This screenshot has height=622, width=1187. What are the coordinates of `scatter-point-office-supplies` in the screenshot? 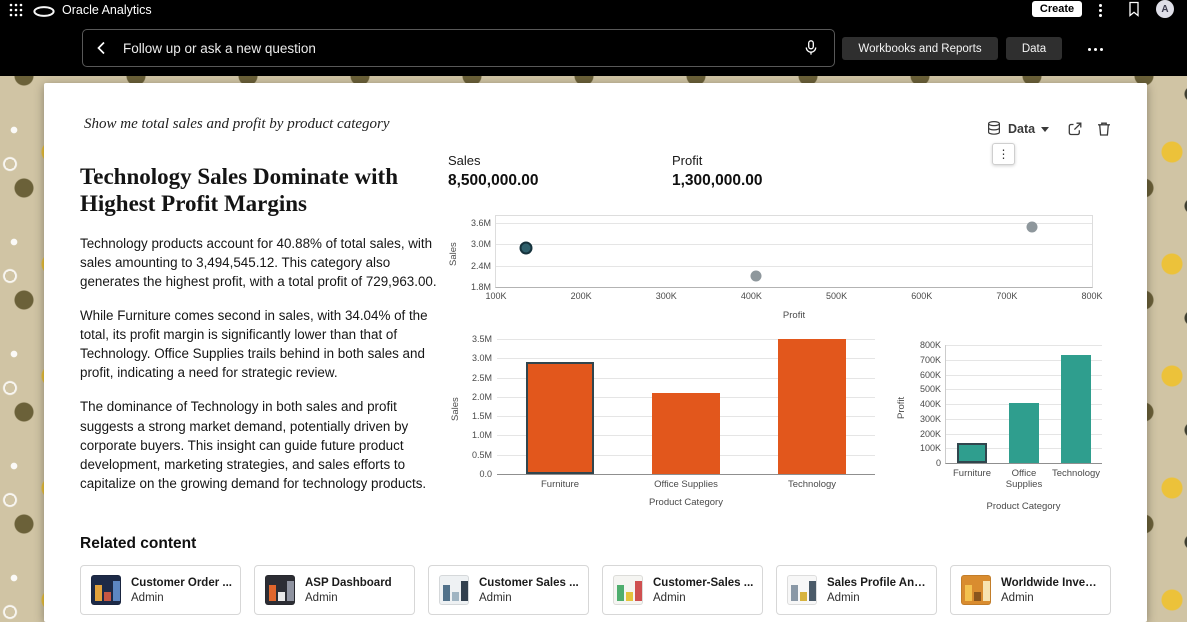 It's located at (756, 276).